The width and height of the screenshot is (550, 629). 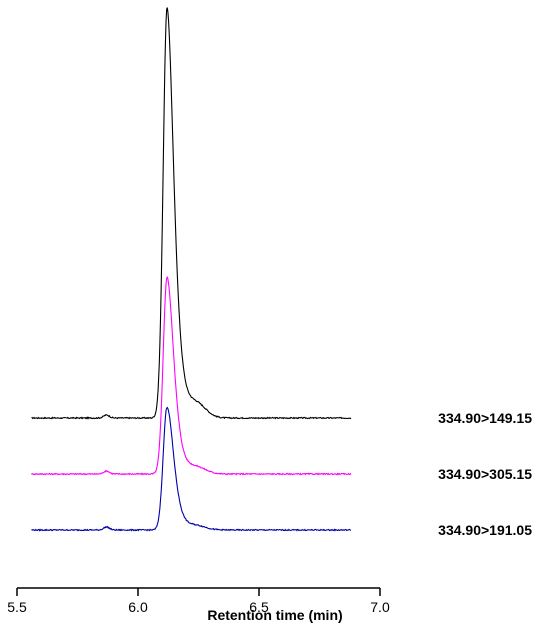 What do you see at coordinates (17, 607) in the screenshot?
I see `x-tick-label: 5.5` at bounding box center [17, 607].